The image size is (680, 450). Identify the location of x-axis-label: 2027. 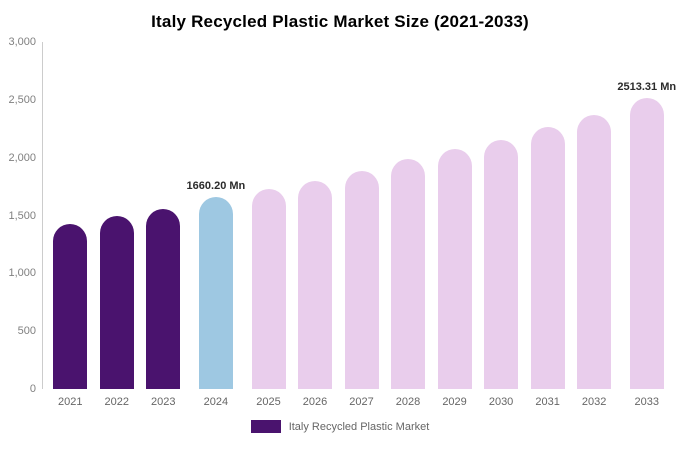
(361, 402).